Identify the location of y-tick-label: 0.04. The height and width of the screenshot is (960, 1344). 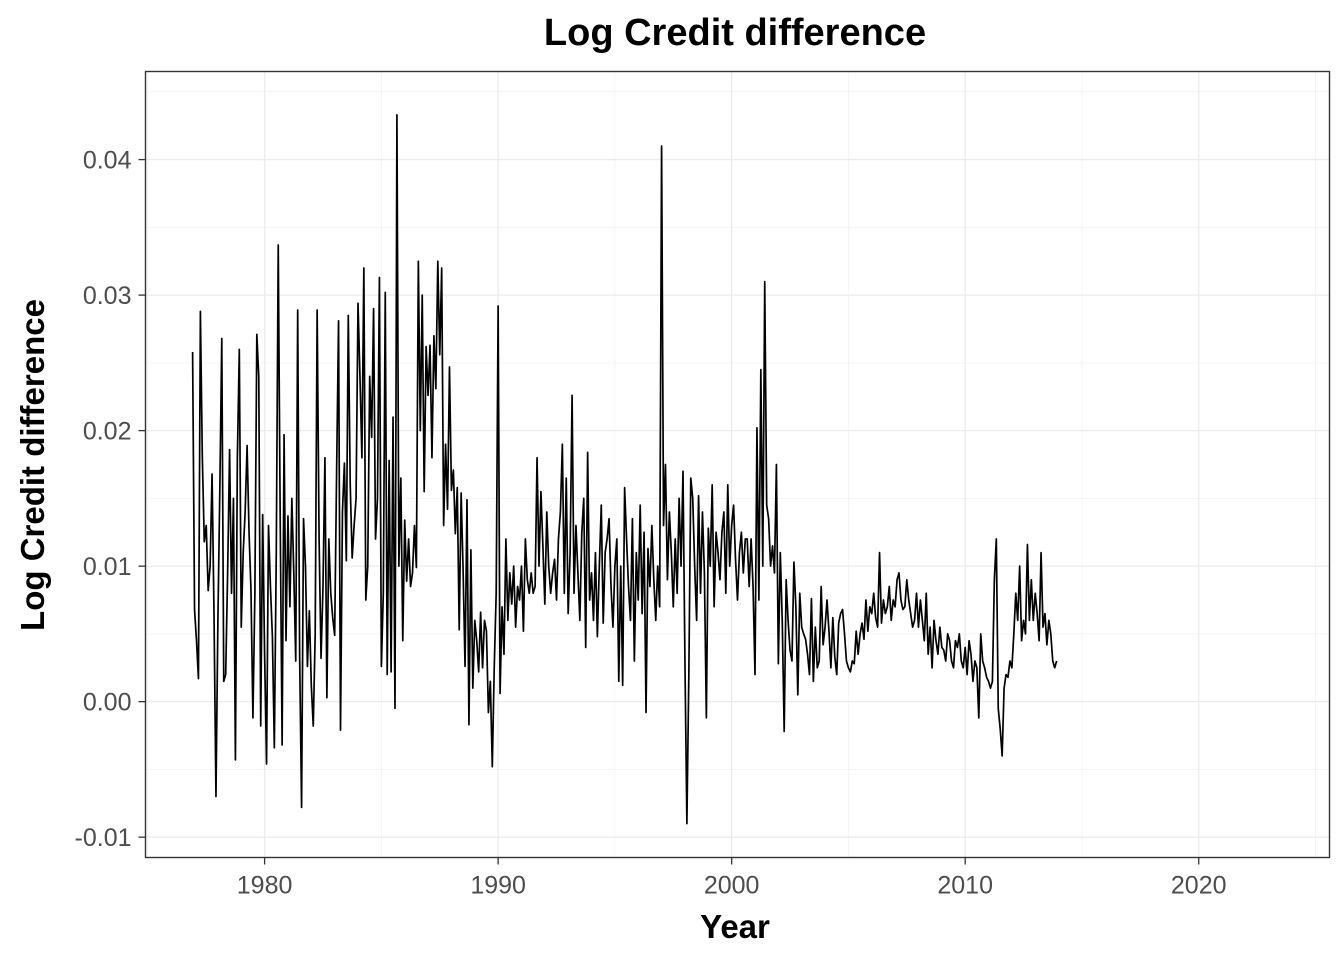
(107, 161).